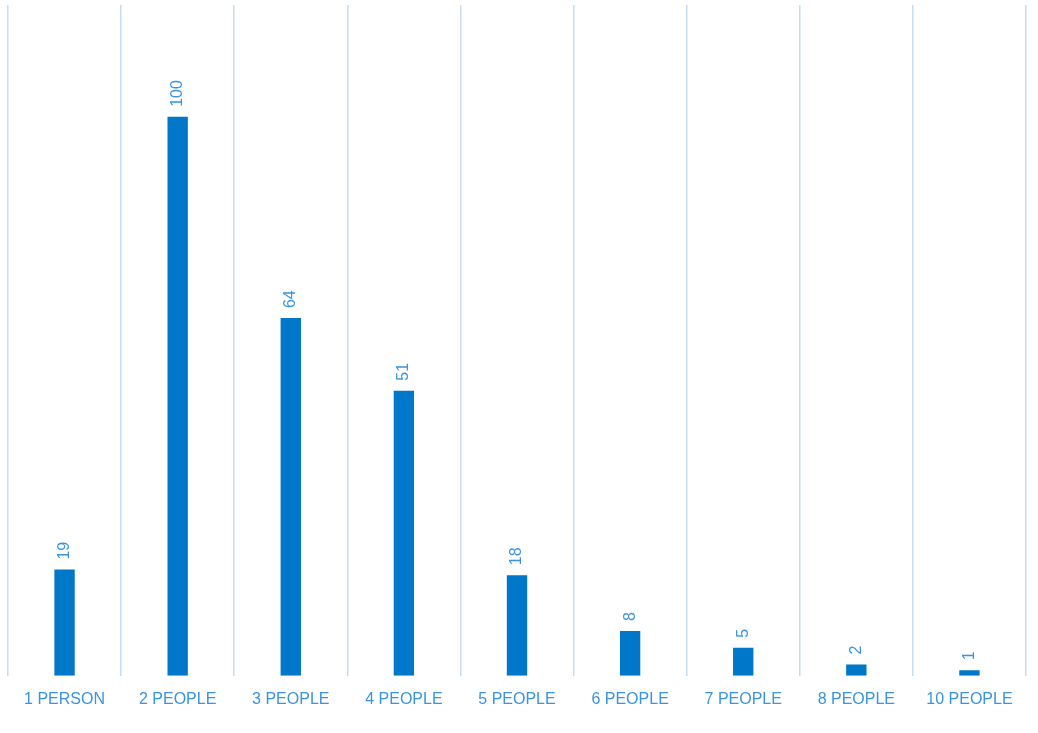  Describe the element at coordinates (856, 698) in the screenshot. I see `x-tick-label: 8 PEOPLE` at that location.